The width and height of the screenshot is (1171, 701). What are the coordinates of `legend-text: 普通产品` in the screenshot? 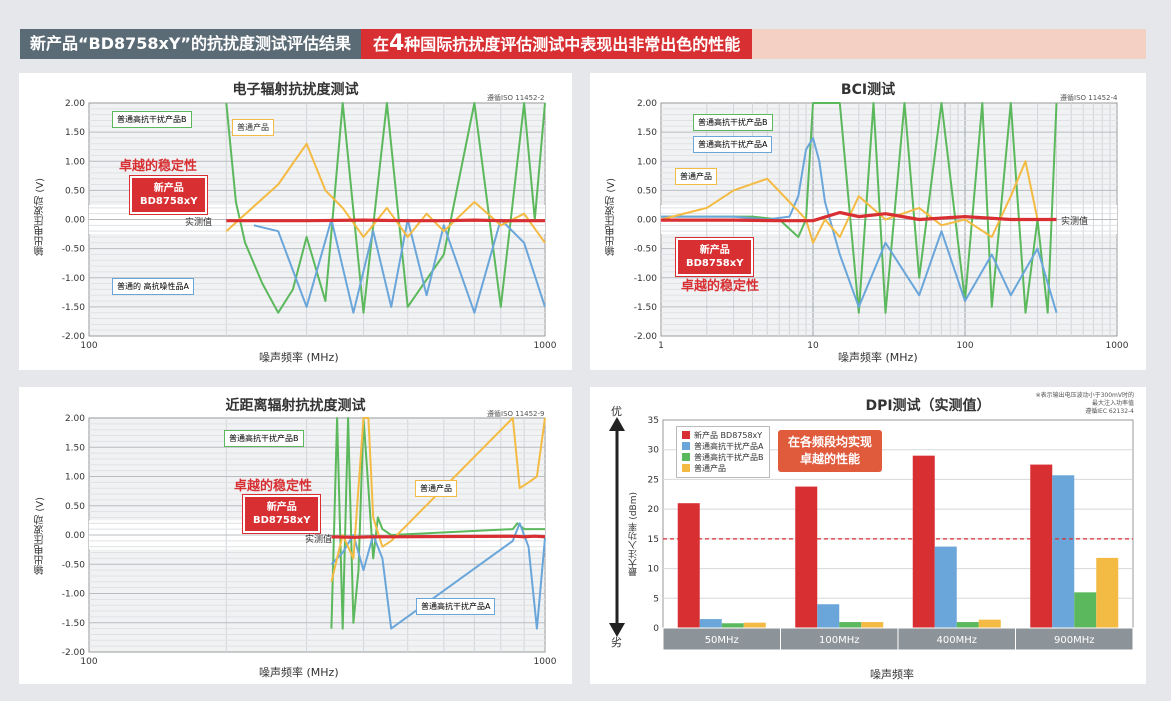 It's located at (710, 468).